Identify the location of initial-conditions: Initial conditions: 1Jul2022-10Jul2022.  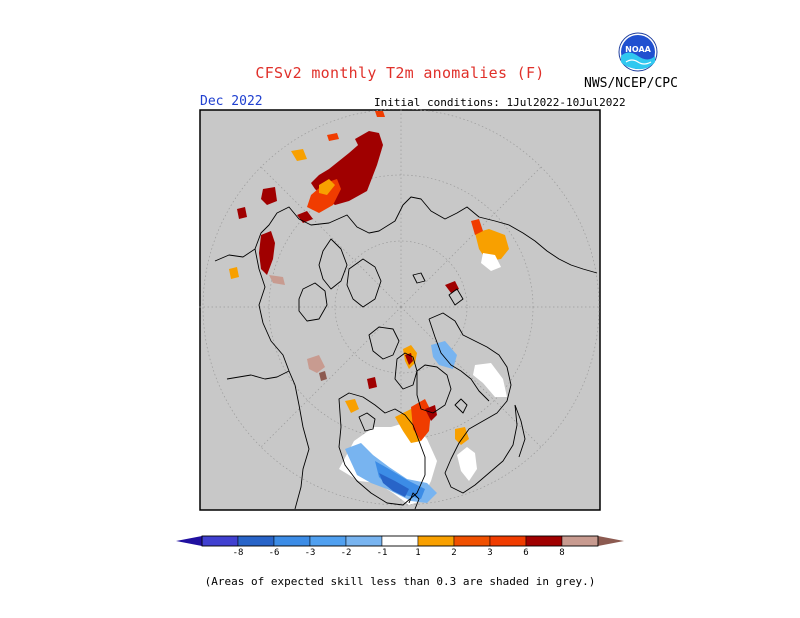
(500, 102).